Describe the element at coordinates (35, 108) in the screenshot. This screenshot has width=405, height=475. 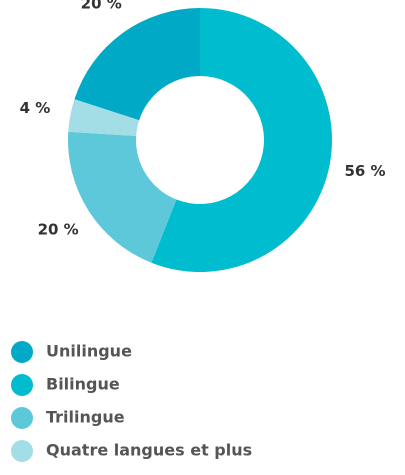
I see `data-label: 4 %` at that location.